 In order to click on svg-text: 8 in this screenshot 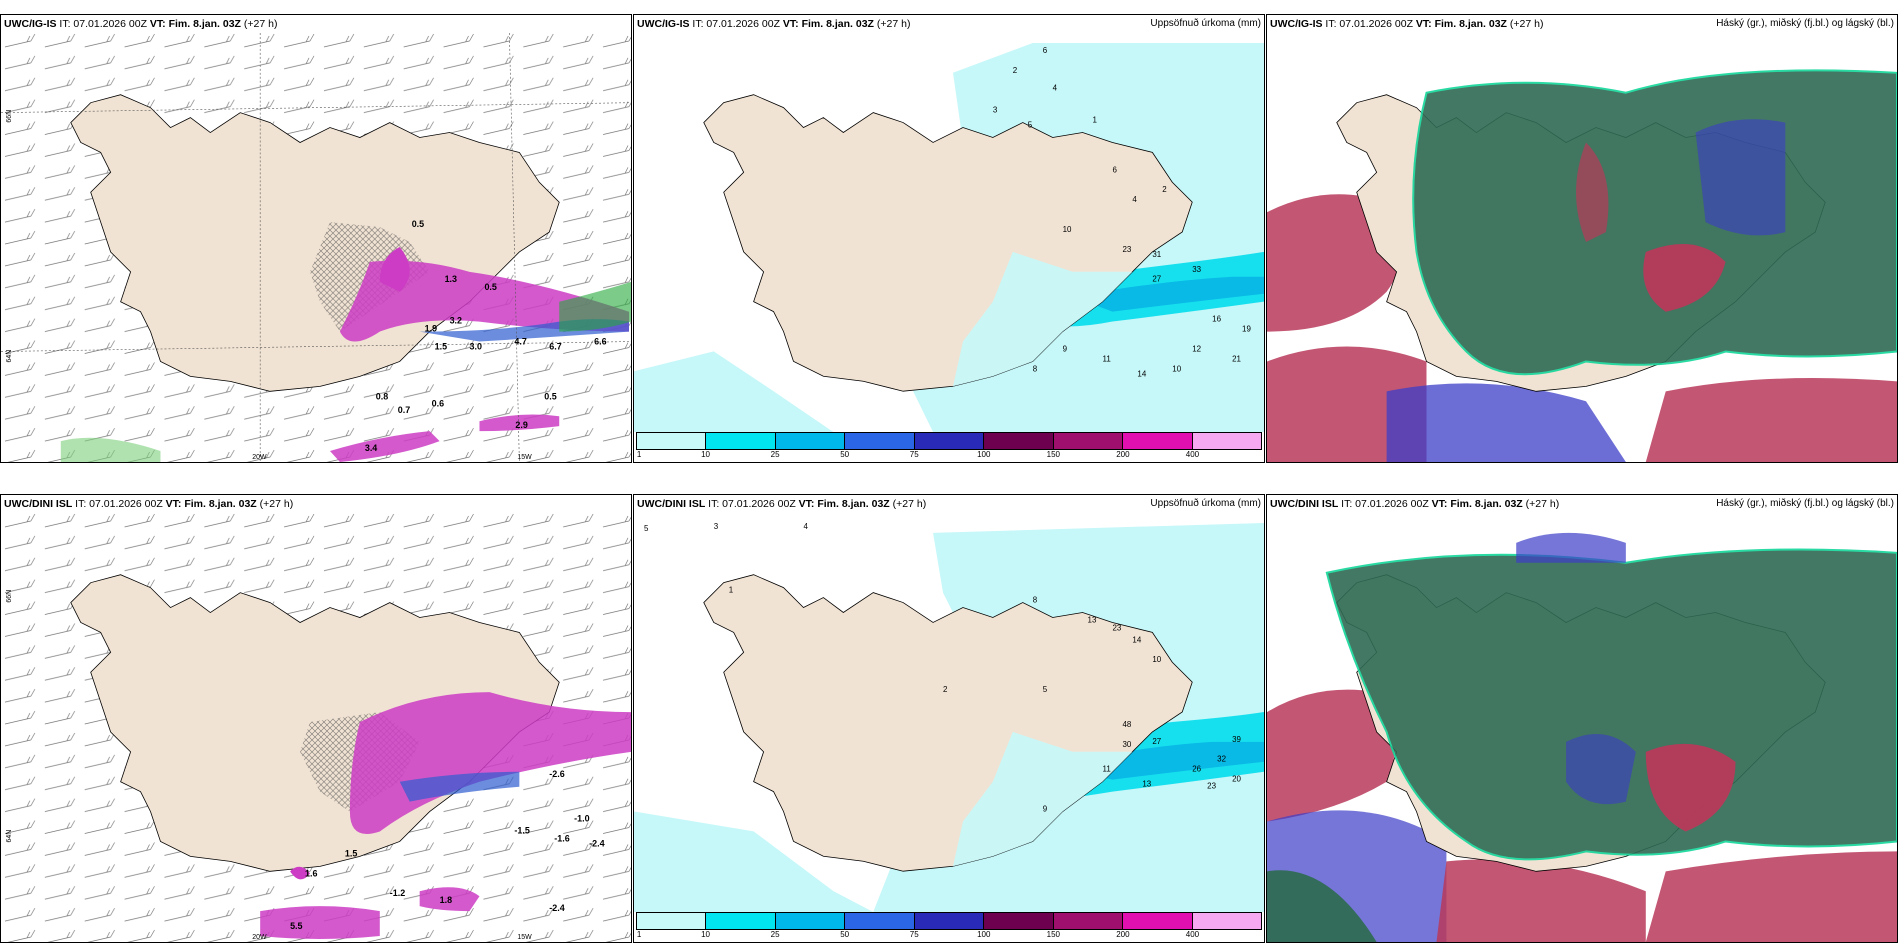, I will do `click(1035, 600)`.